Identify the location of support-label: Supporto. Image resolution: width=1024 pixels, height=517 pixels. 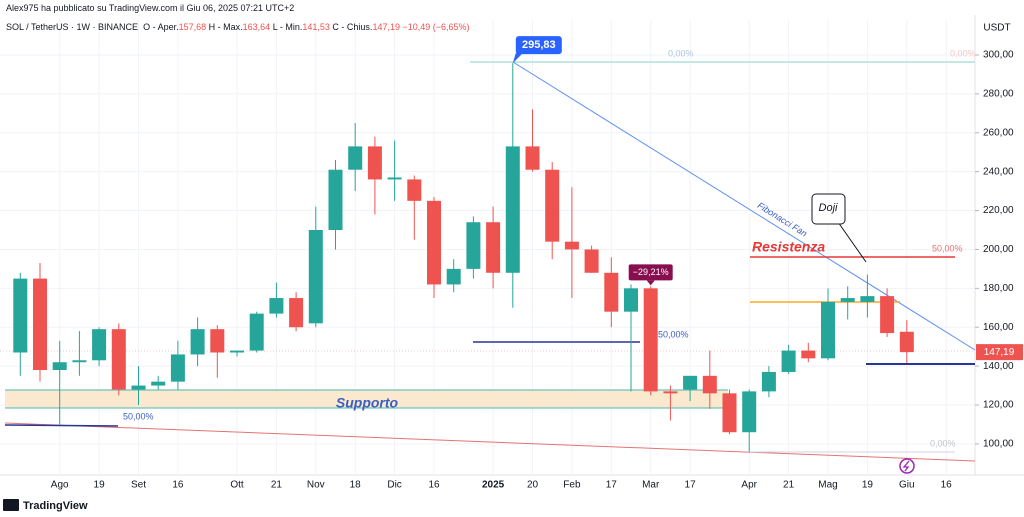
(367, 403).